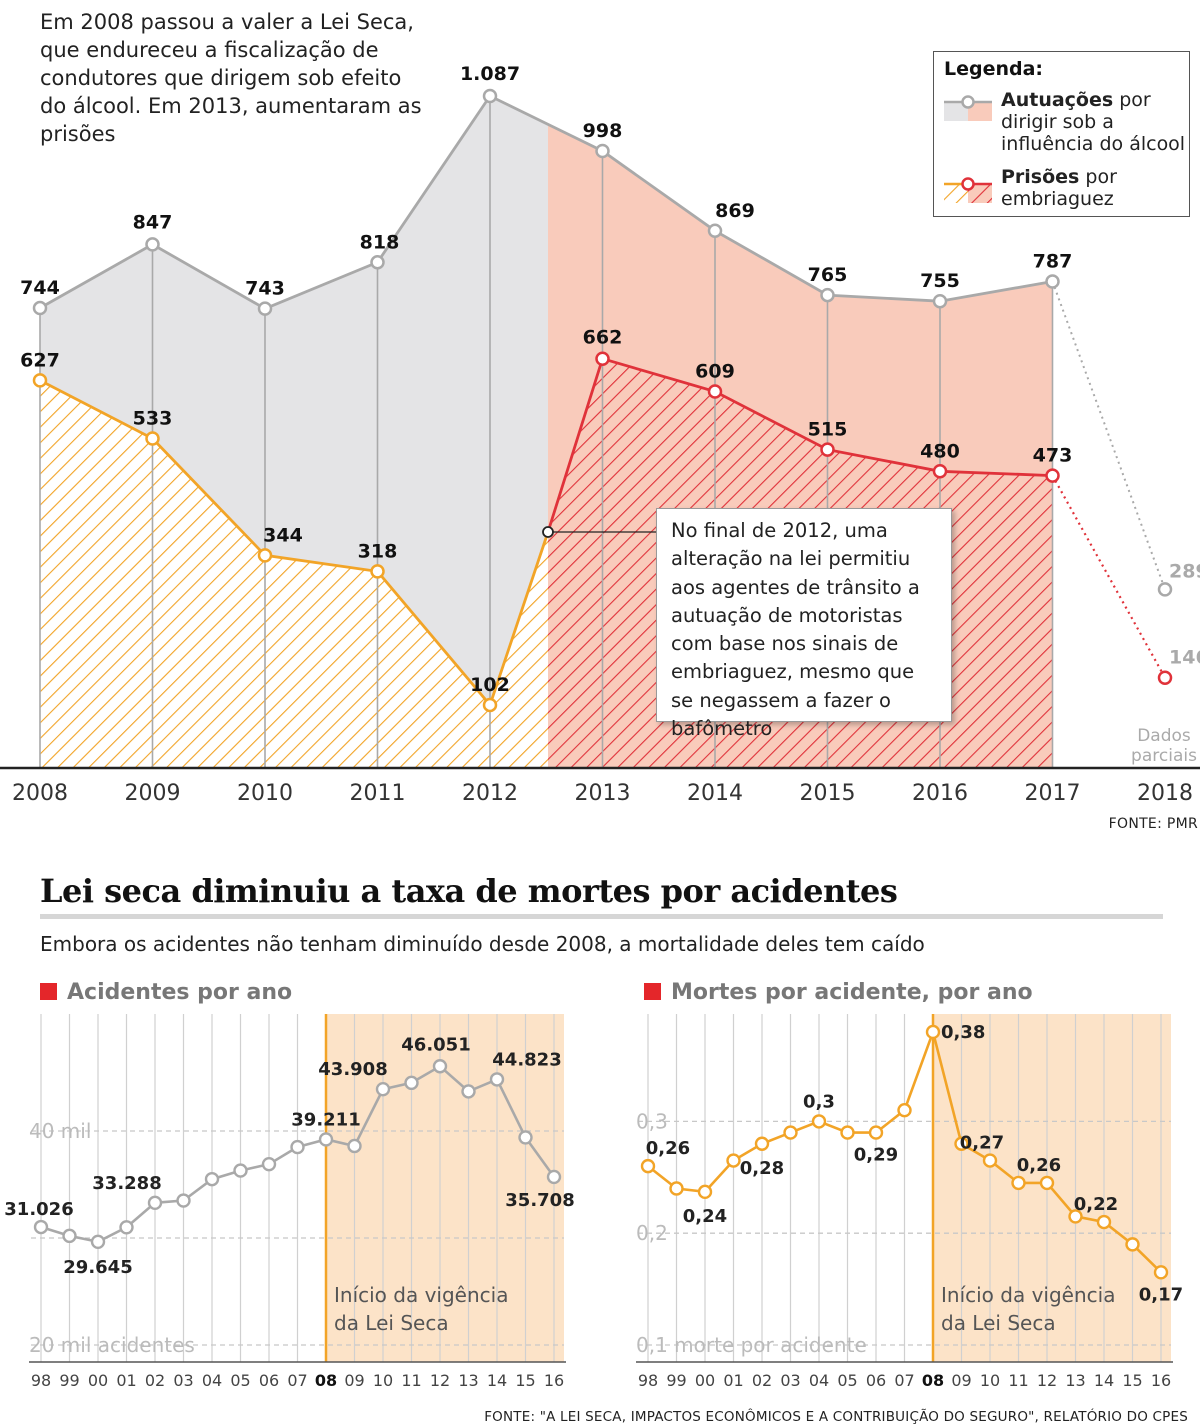  What do you see at coordinates (1096, 1204) in the screenshot?
I see `death-chart-value-label-14: 0,22` at bounding box center [1096, 1204].